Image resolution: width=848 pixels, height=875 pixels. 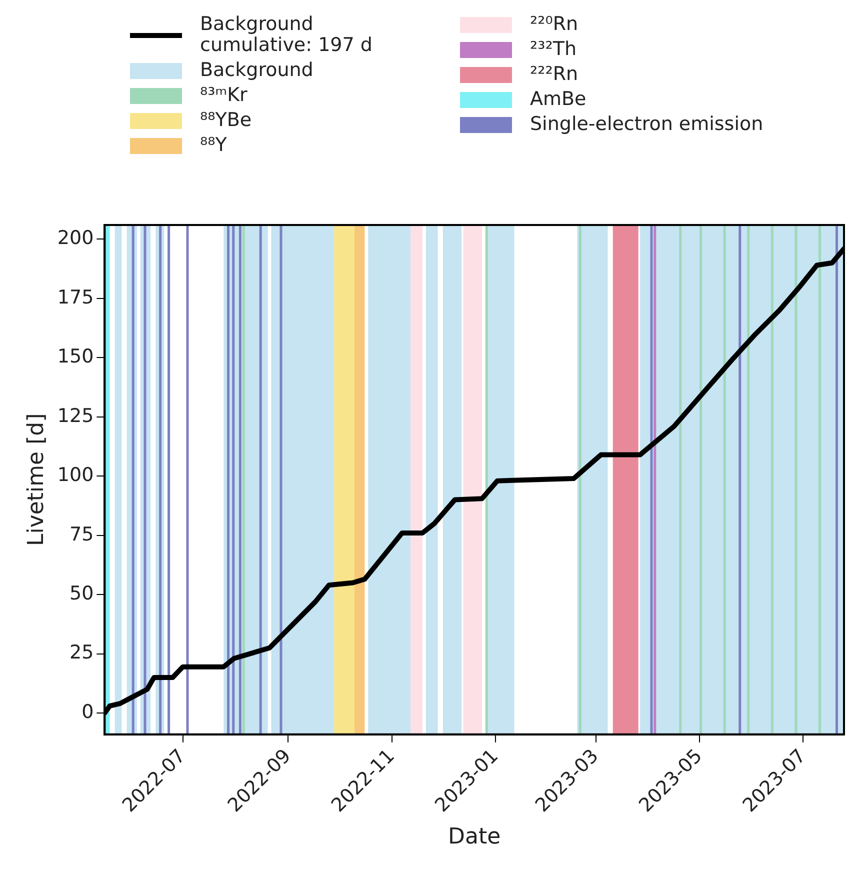 What do you see at coordinates (553, 49) in the screenshot?
I see `legend-label: ²³²Th` at bounding box center [553, 49].